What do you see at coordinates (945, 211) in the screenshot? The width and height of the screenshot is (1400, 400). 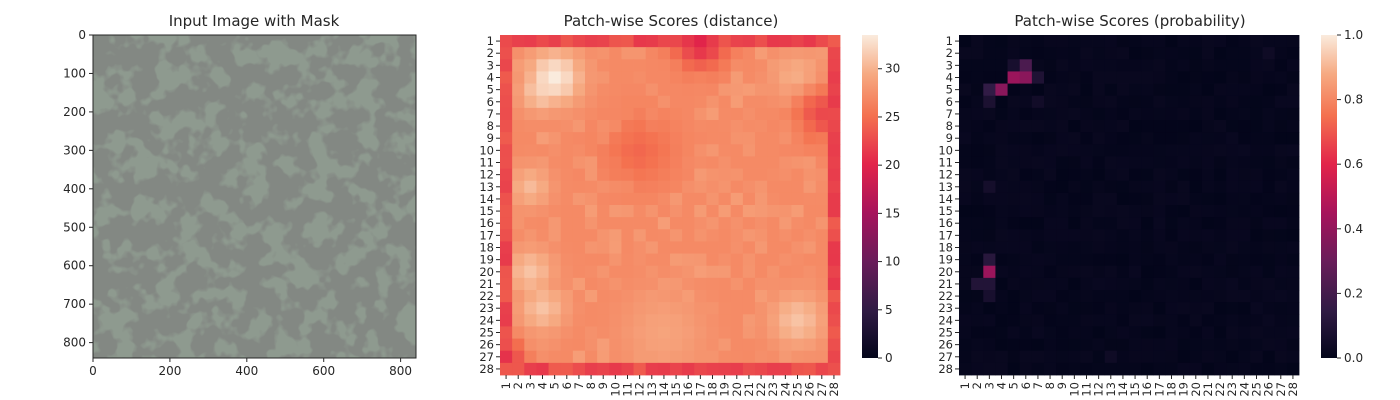 I see `y-tick-label: 15` at bounding box center [945, 211].